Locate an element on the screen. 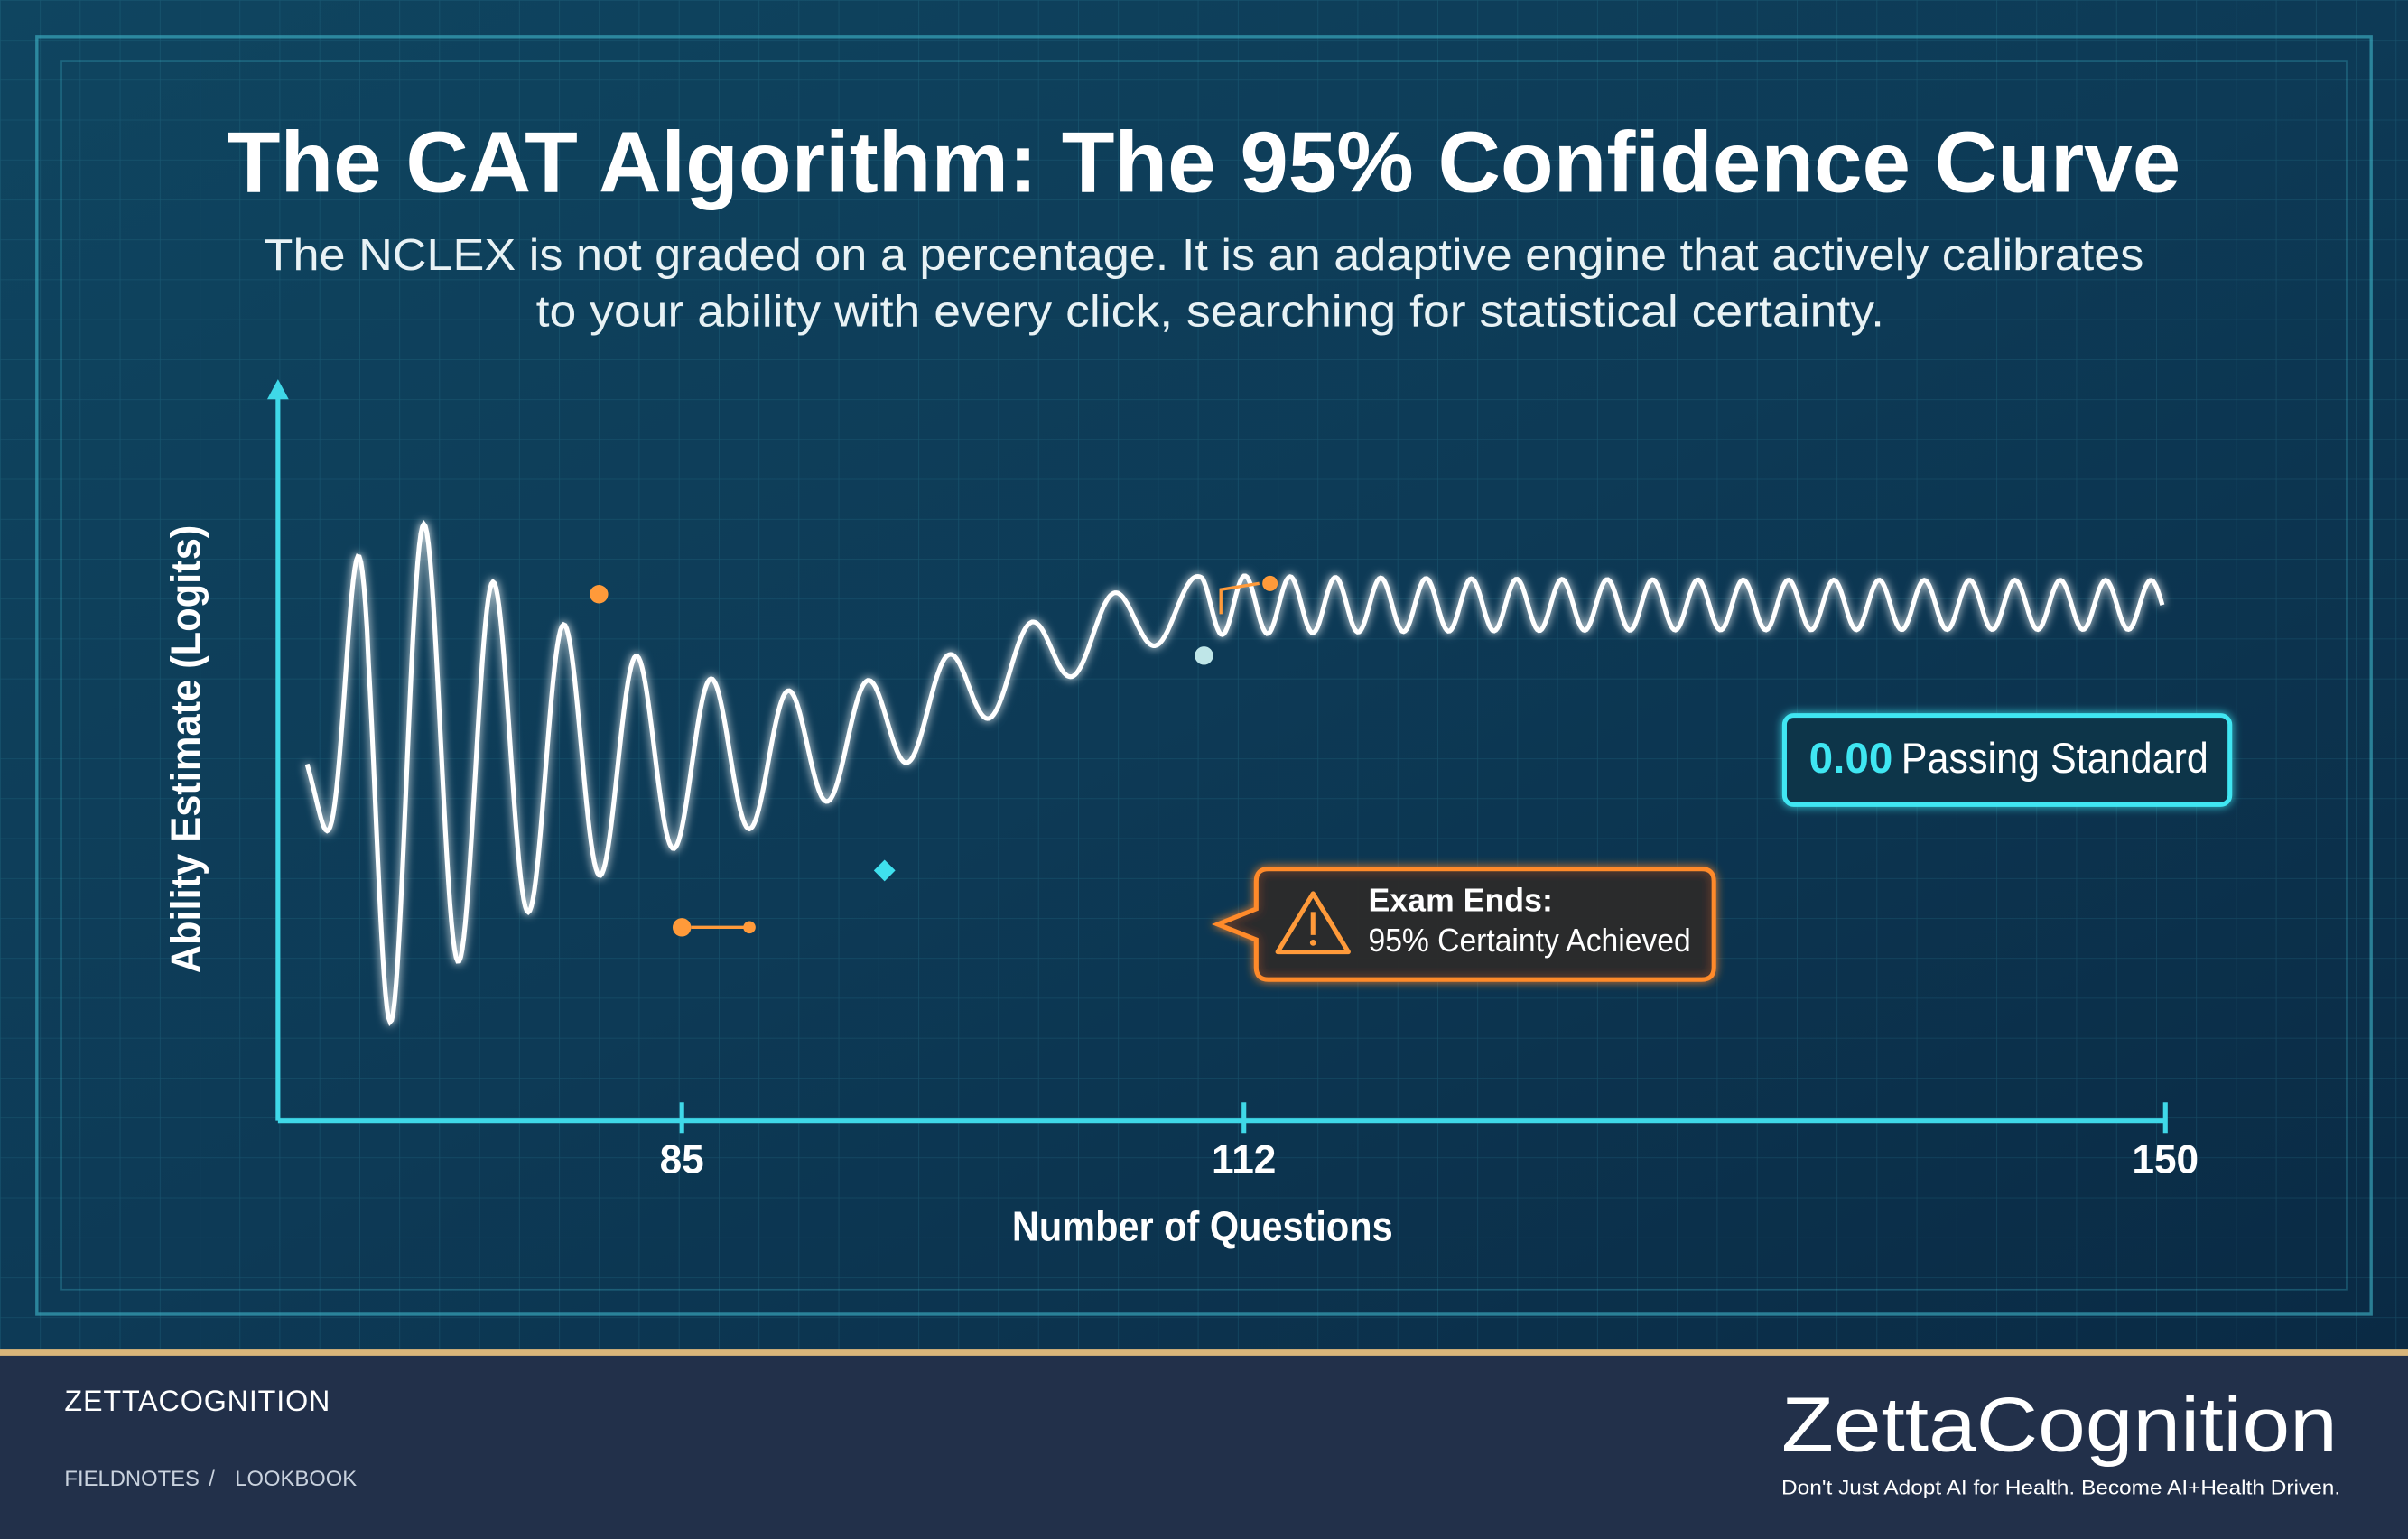  label-box is located at coordinates (2007, 760).